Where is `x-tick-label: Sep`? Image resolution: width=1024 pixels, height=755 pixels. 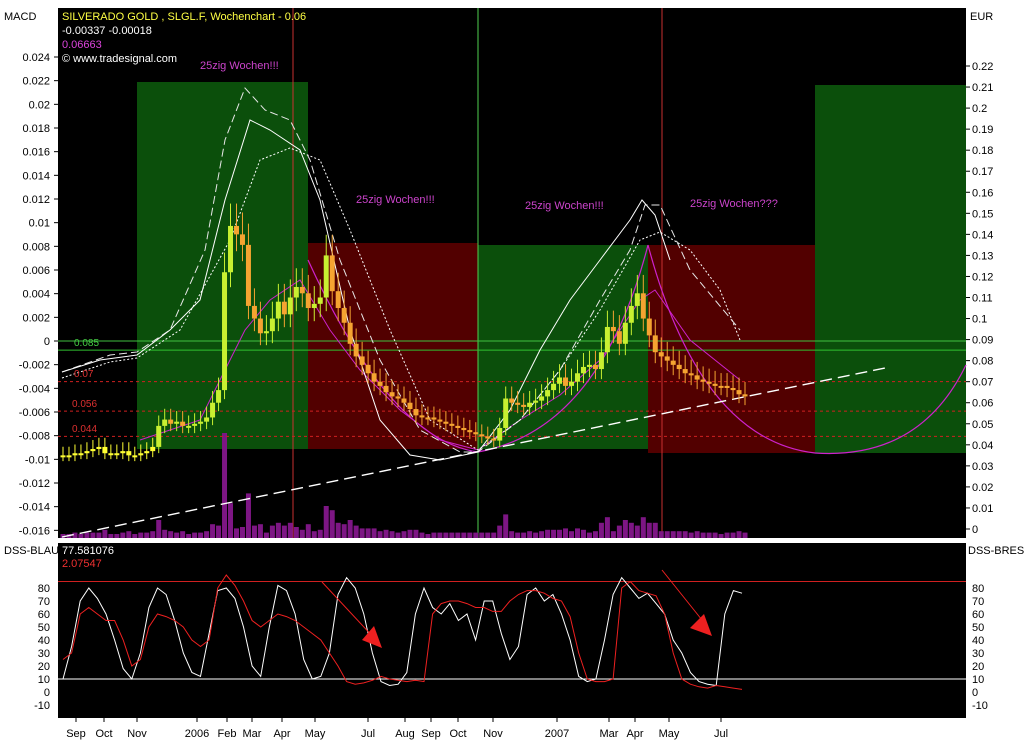 x-tick-label: Sep is located at coordinates (76, 734).